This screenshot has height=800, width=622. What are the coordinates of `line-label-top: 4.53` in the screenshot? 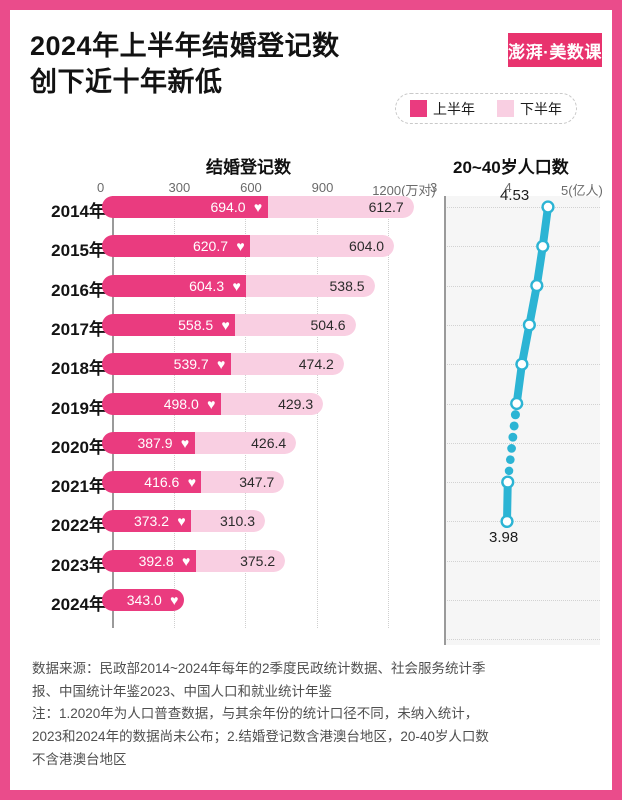 It's located at (514, 195).